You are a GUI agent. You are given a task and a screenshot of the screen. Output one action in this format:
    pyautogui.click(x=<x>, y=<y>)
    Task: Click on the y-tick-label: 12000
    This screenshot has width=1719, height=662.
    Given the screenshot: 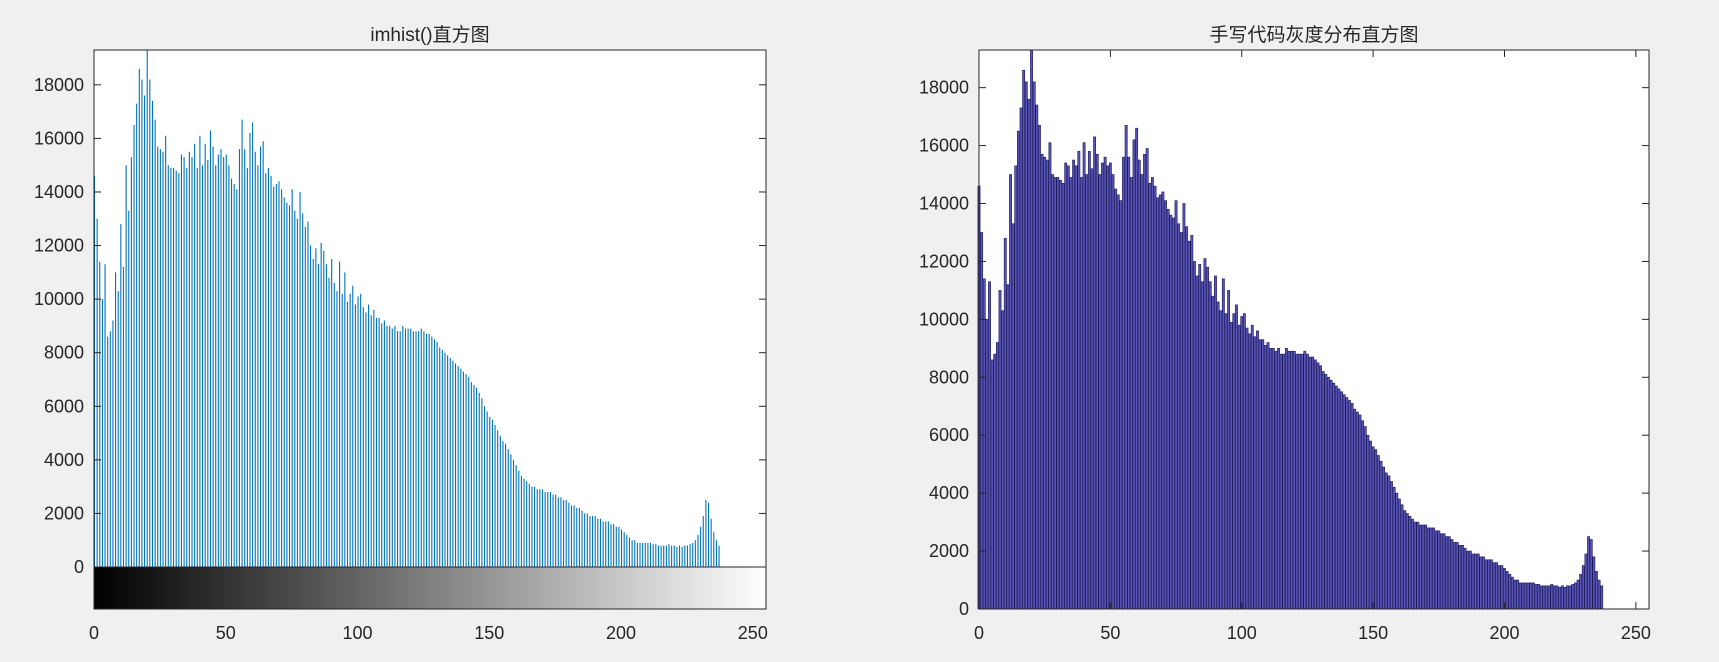 What is the action you would take?
    pyautogui.click(x=59, y=246)
    